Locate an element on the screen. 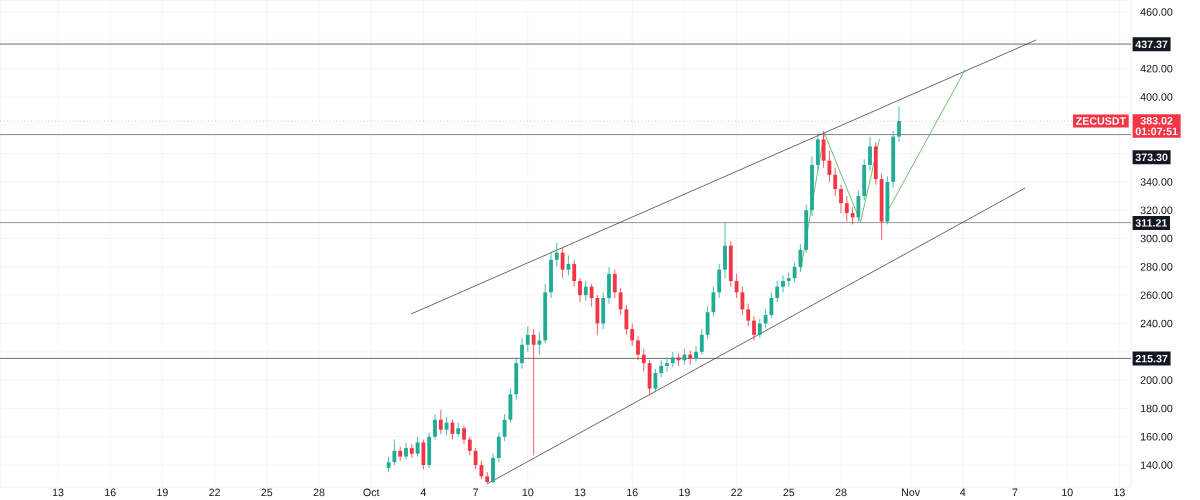  y-tick-label: 240.00 is located at coordinates (1156, 323).